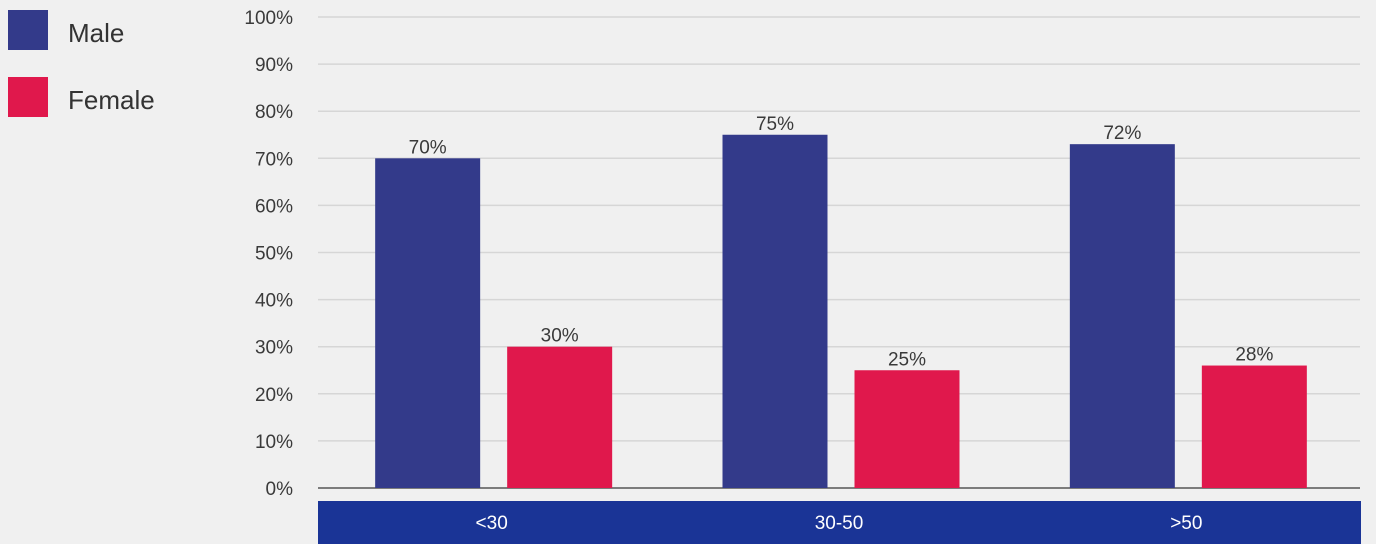 Image resolution: width=1376 pixels, height=544 pixels. Describe the element at coordinates (274, 395) in the screenshot. I see `y-tick-label: 20%` at that location.